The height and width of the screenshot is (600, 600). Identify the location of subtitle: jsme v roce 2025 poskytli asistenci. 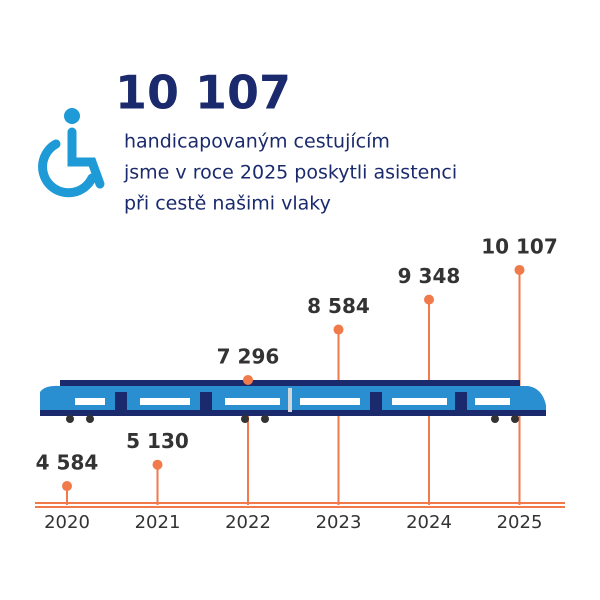
(290, 173).